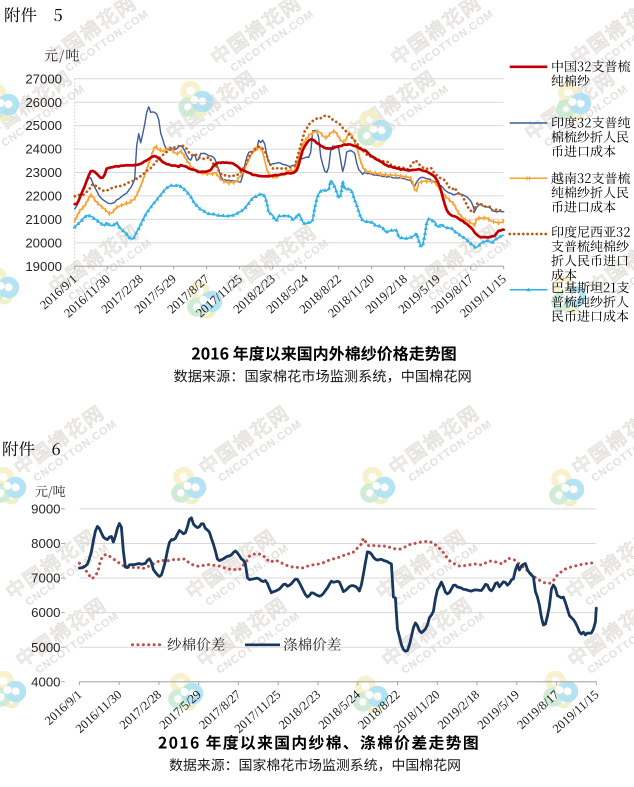 The image size is (634, 787). I want to click on svg-text: 24000, so click(43, 149).